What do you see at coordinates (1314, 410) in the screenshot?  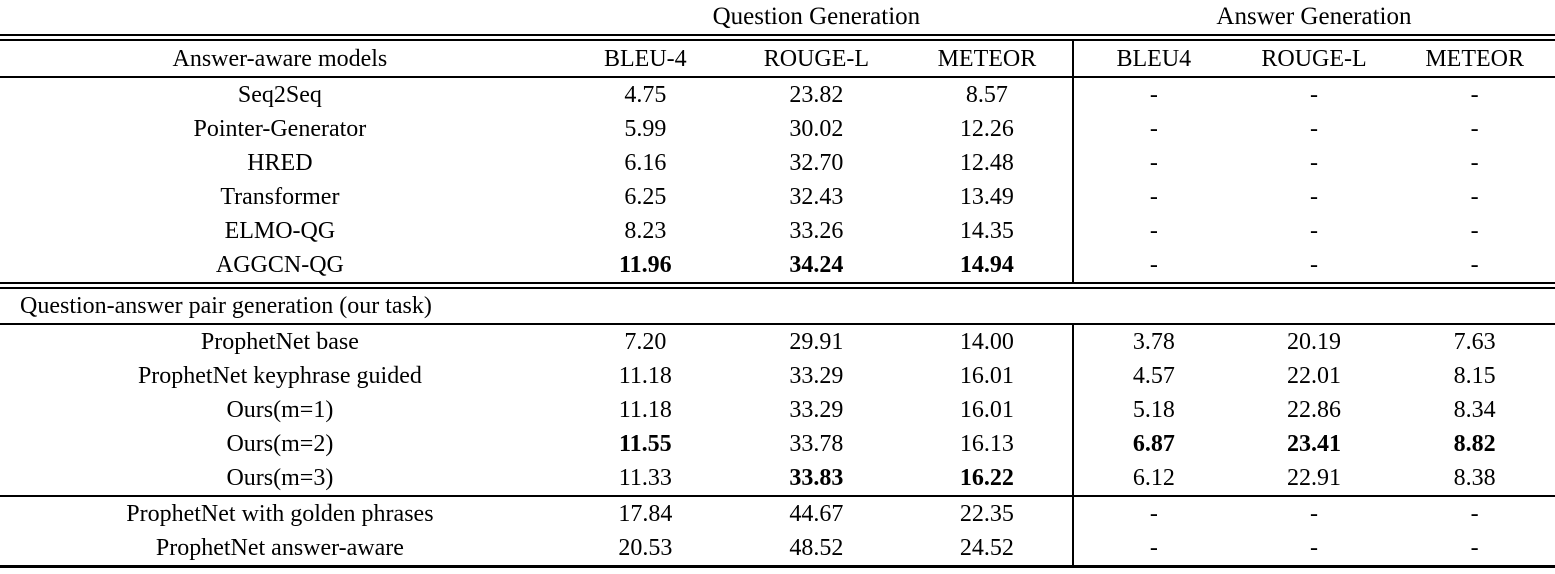 I see `metric-cell: 22.86` at bounding box center [1314, 410].